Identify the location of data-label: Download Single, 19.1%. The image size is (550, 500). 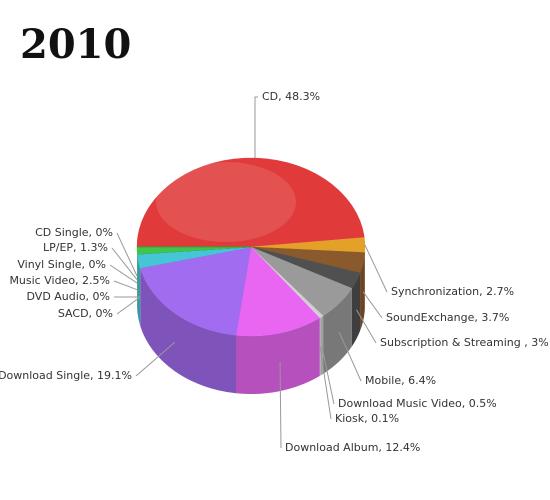
(66, 375).